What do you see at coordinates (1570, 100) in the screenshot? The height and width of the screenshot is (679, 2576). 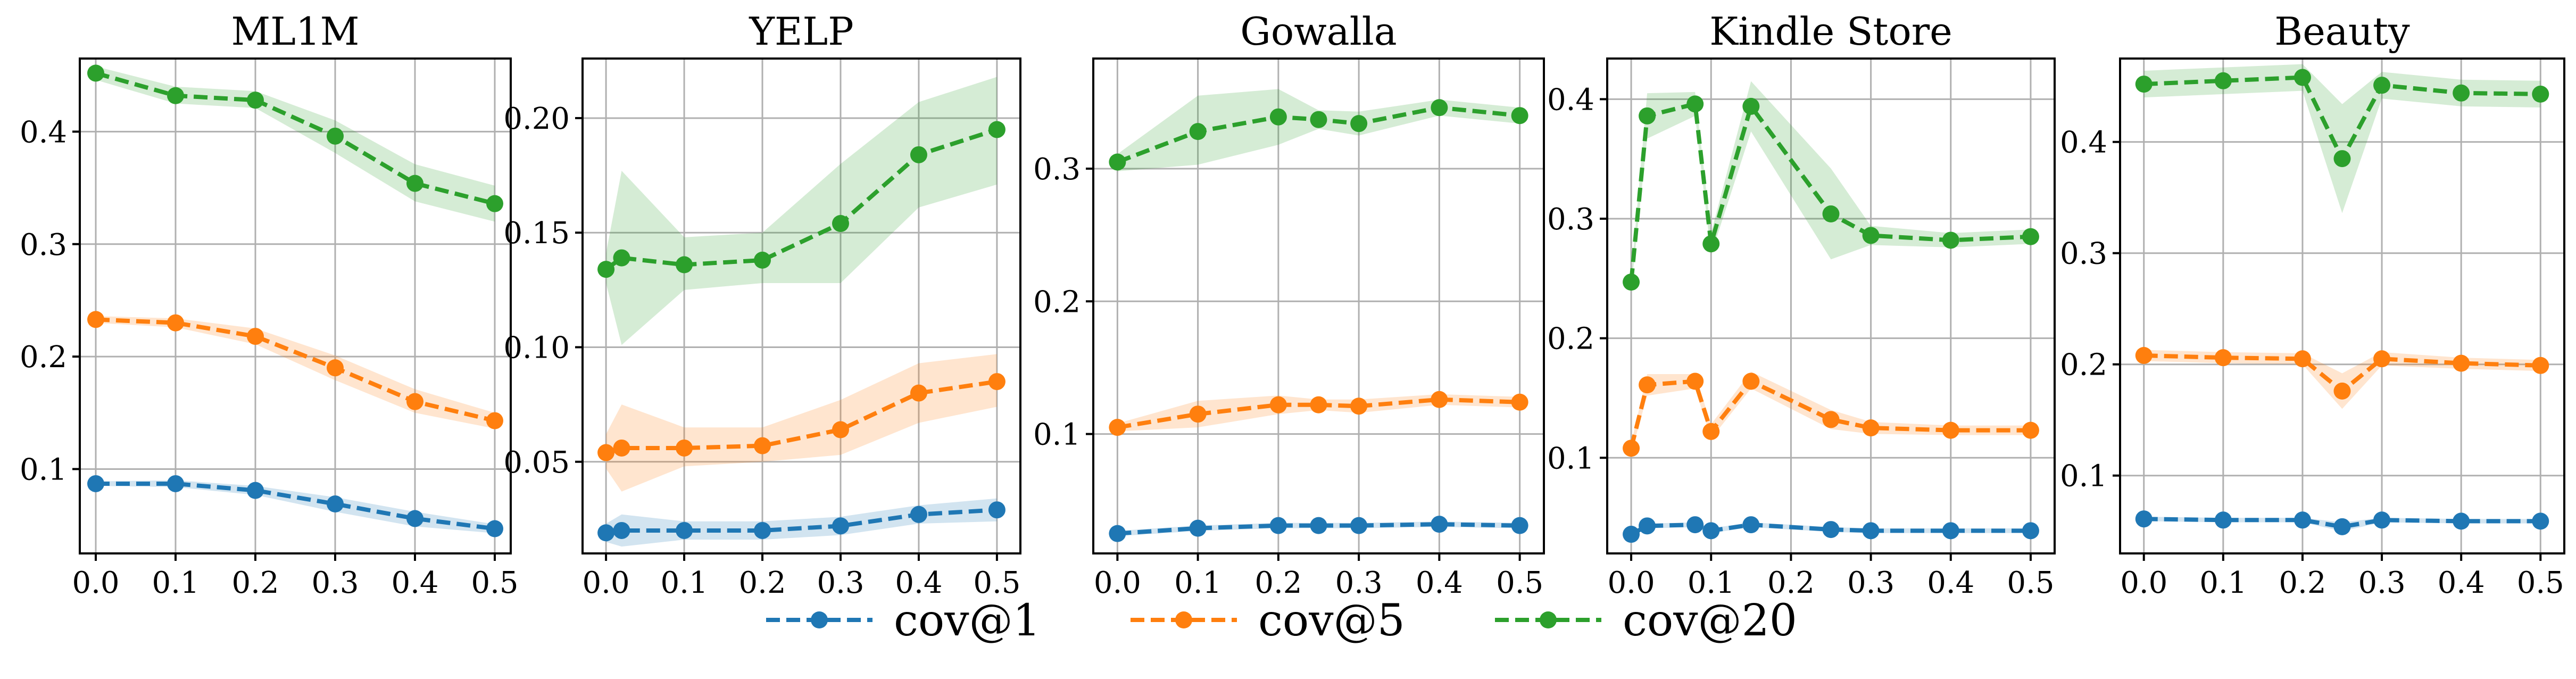 I see `y-tick-label: 0.4` at bounding box center [1570, 100].